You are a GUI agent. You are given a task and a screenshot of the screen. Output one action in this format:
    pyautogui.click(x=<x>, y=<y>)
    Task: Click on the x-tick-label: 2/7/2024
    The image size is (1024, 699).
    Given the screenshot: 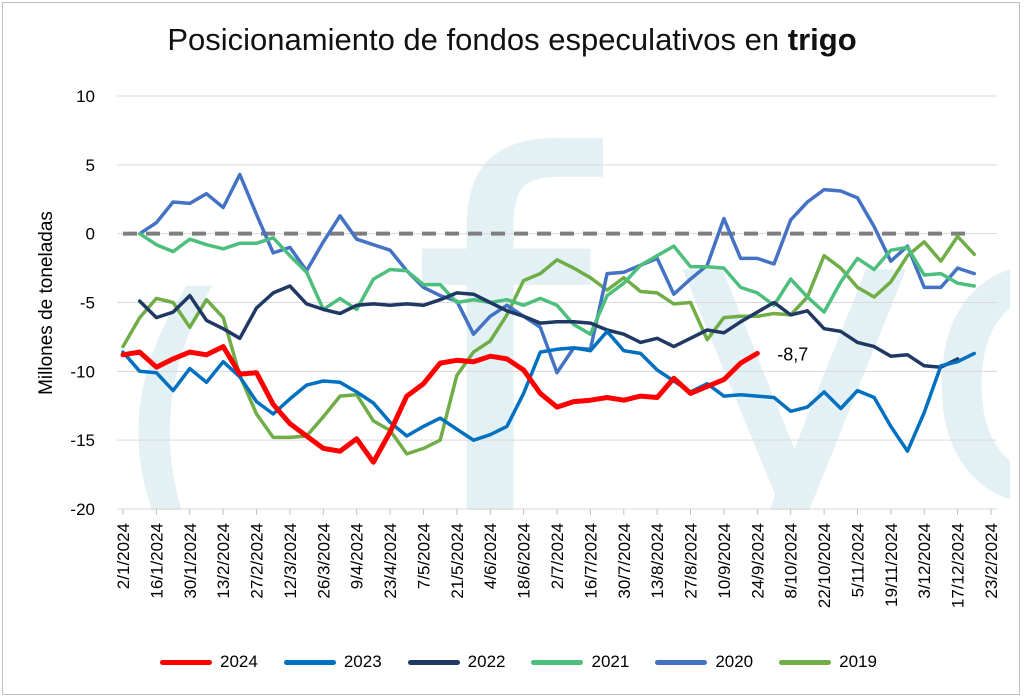 What is the action you would take?
    pyautogui.click(x=557, y=556)
    